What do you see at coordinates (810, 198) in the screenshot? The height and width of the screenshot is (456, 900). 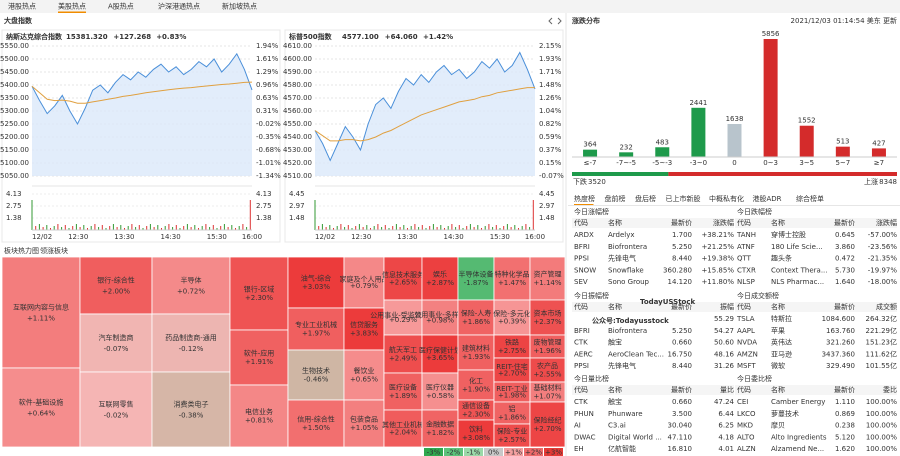 I see `ranking-tab: 综合榜单` at bounding box center [810, 198].